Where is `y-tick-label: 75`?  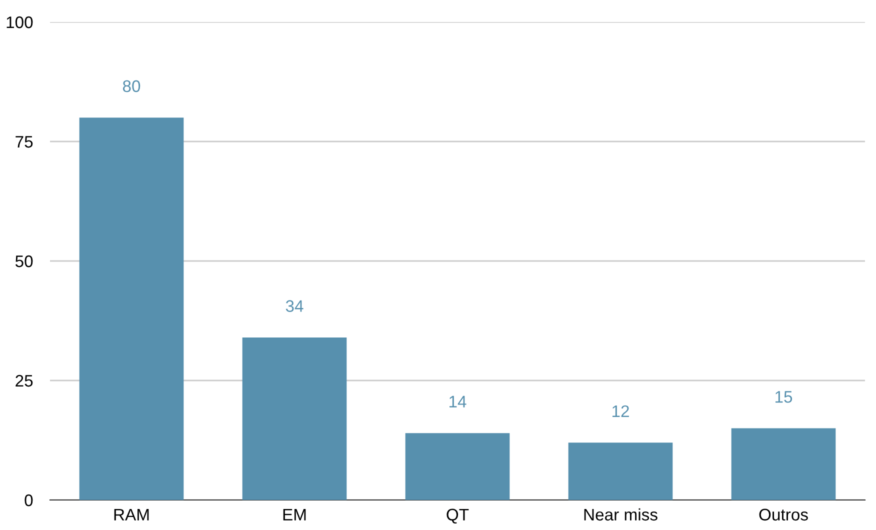
y-tick-label: 75 is located at coordinates (24, 142).